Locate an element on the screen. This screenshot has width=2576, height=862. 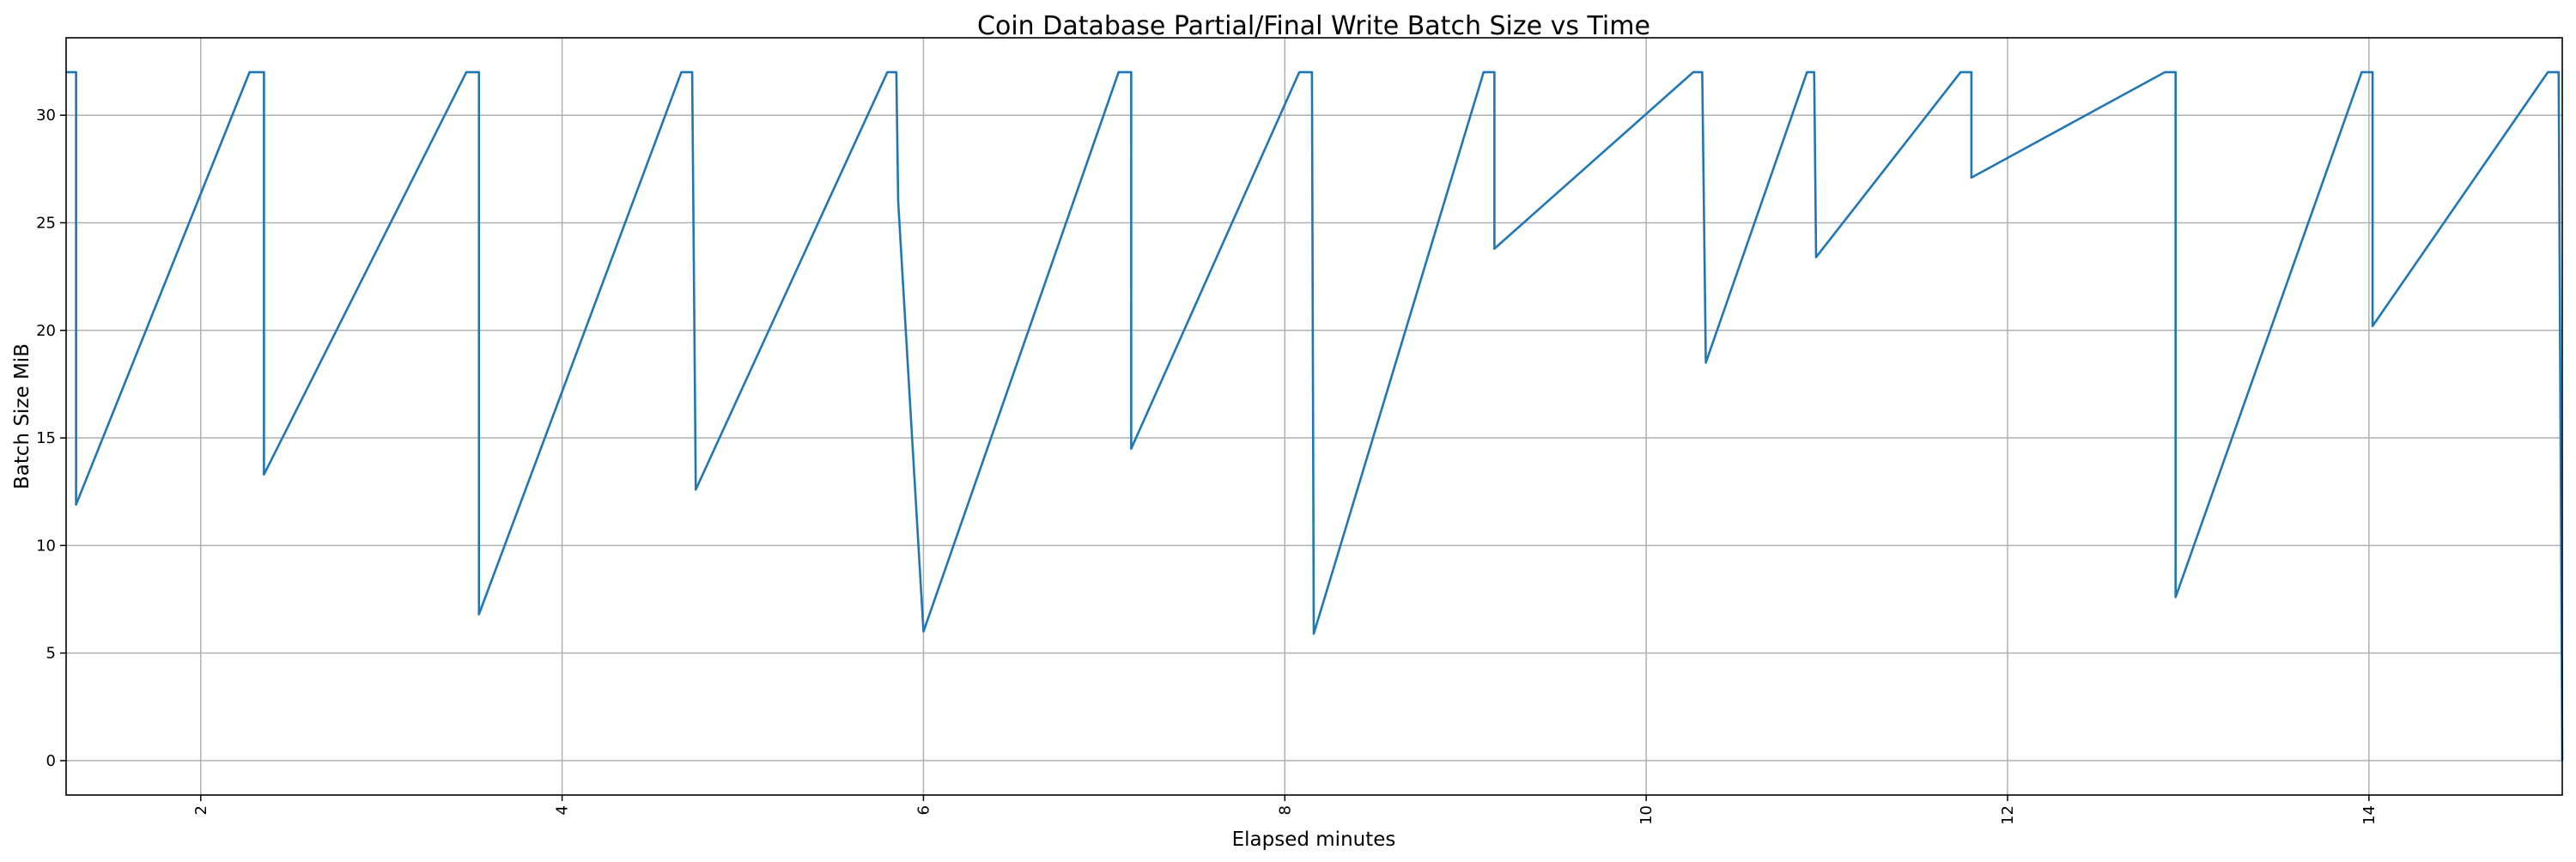
y-tick-label: 20 is located at coordinates (46, 331).